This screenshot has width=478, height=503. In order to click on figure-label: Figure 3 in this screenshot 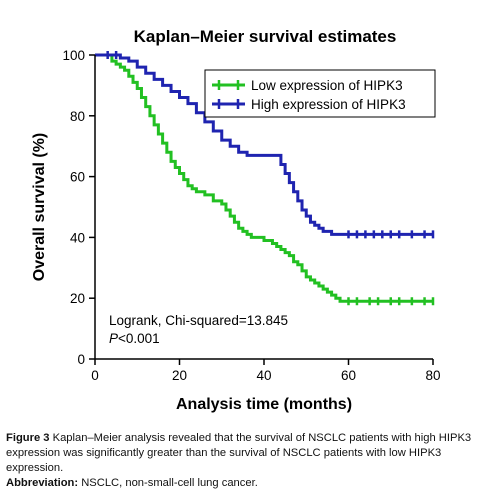, I will do `click(28, 438)`.